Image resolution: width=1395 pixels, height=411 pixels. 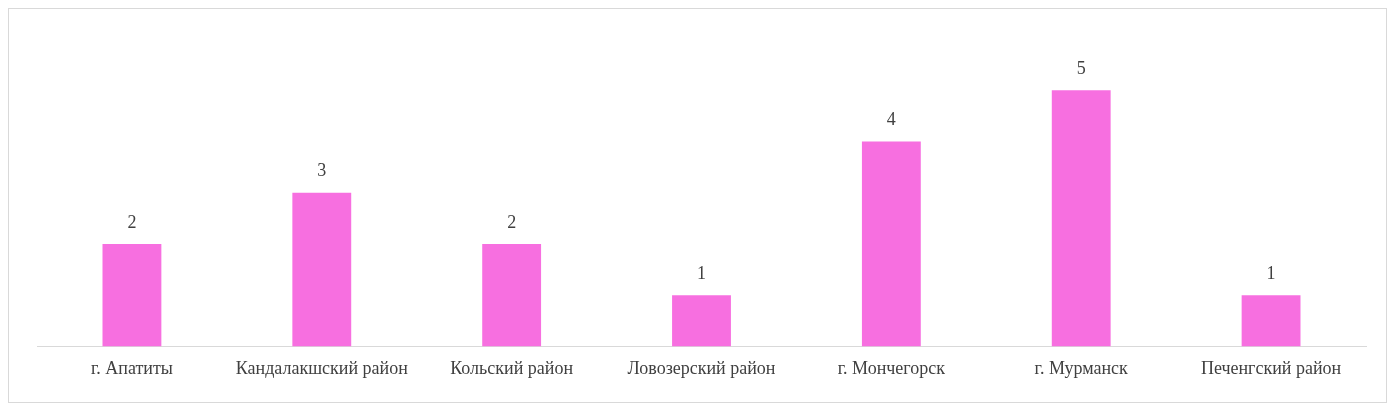 I want to click on data-label: 4, so click(x=891, y=119).